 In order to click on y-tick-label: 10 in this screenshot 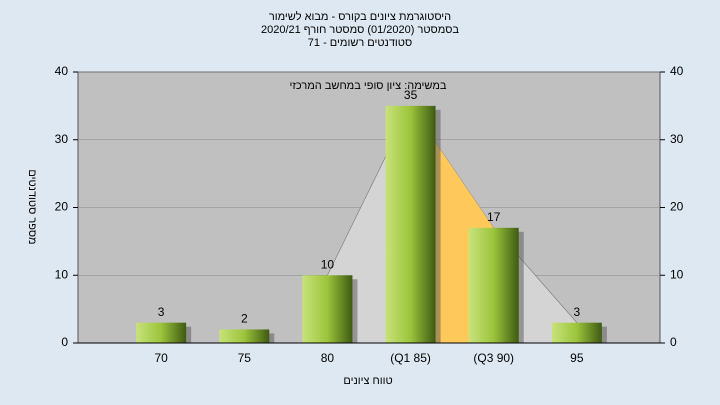, I will do `click(62, 274)`.